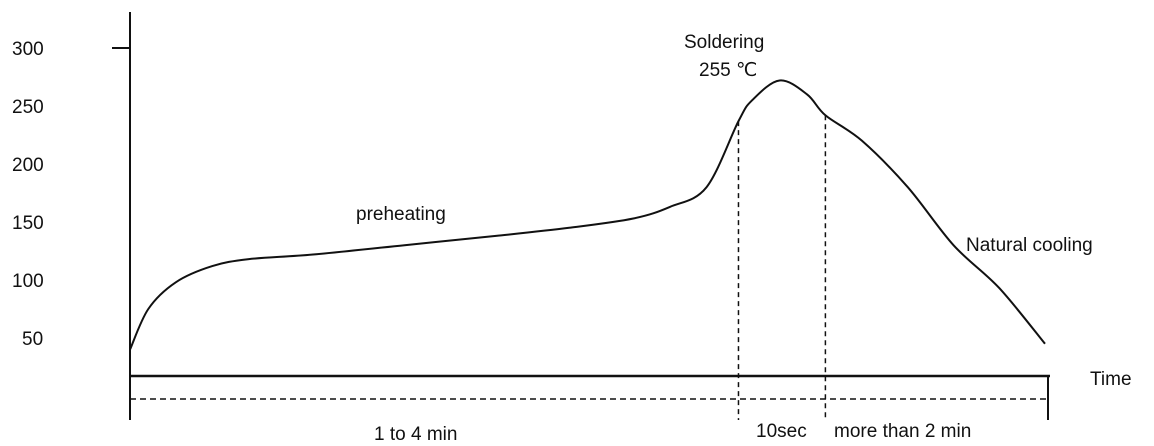 The height and width of the screenshot is (446, 1154). I want to click on soldering-temperature-label: 255 ℃, so click(728, 70).